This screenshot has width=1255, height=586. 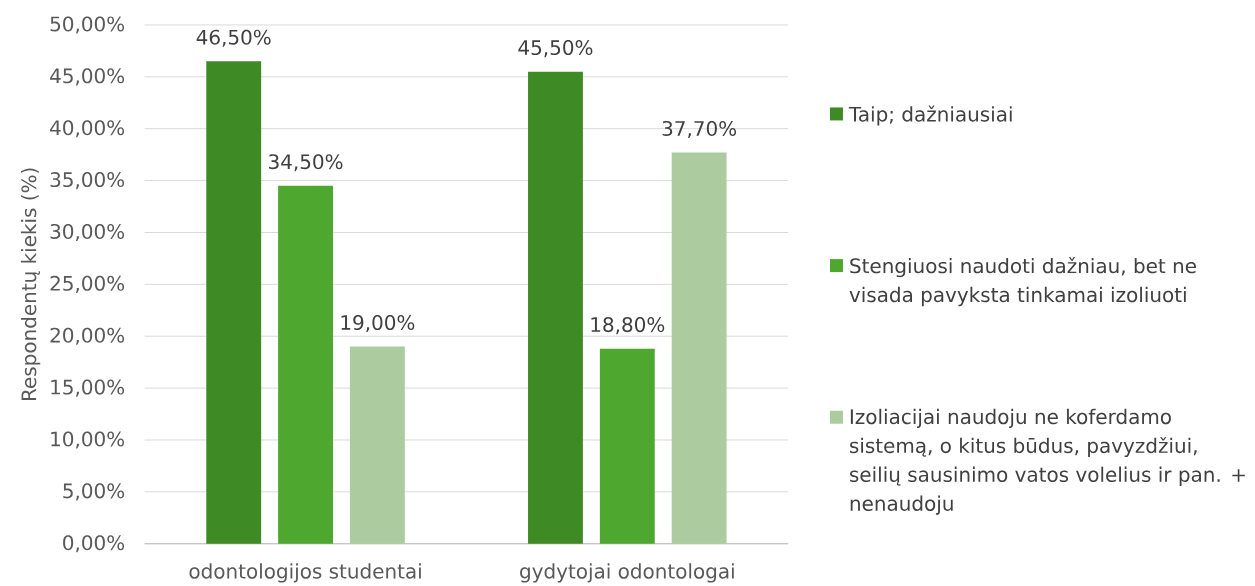 What do you see at coordinates (87, 284) in the screenshot?
I see `y-tick-label: 25,00%` at bounding box center [87, 284].